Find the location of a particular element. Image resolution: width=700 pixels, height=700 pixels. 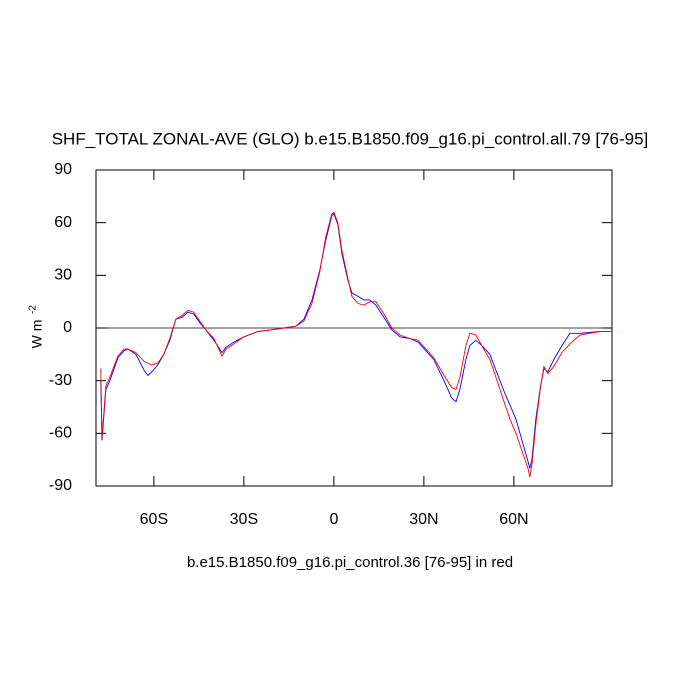

y-tick-label: 0 is located at coordinates (67, 327).